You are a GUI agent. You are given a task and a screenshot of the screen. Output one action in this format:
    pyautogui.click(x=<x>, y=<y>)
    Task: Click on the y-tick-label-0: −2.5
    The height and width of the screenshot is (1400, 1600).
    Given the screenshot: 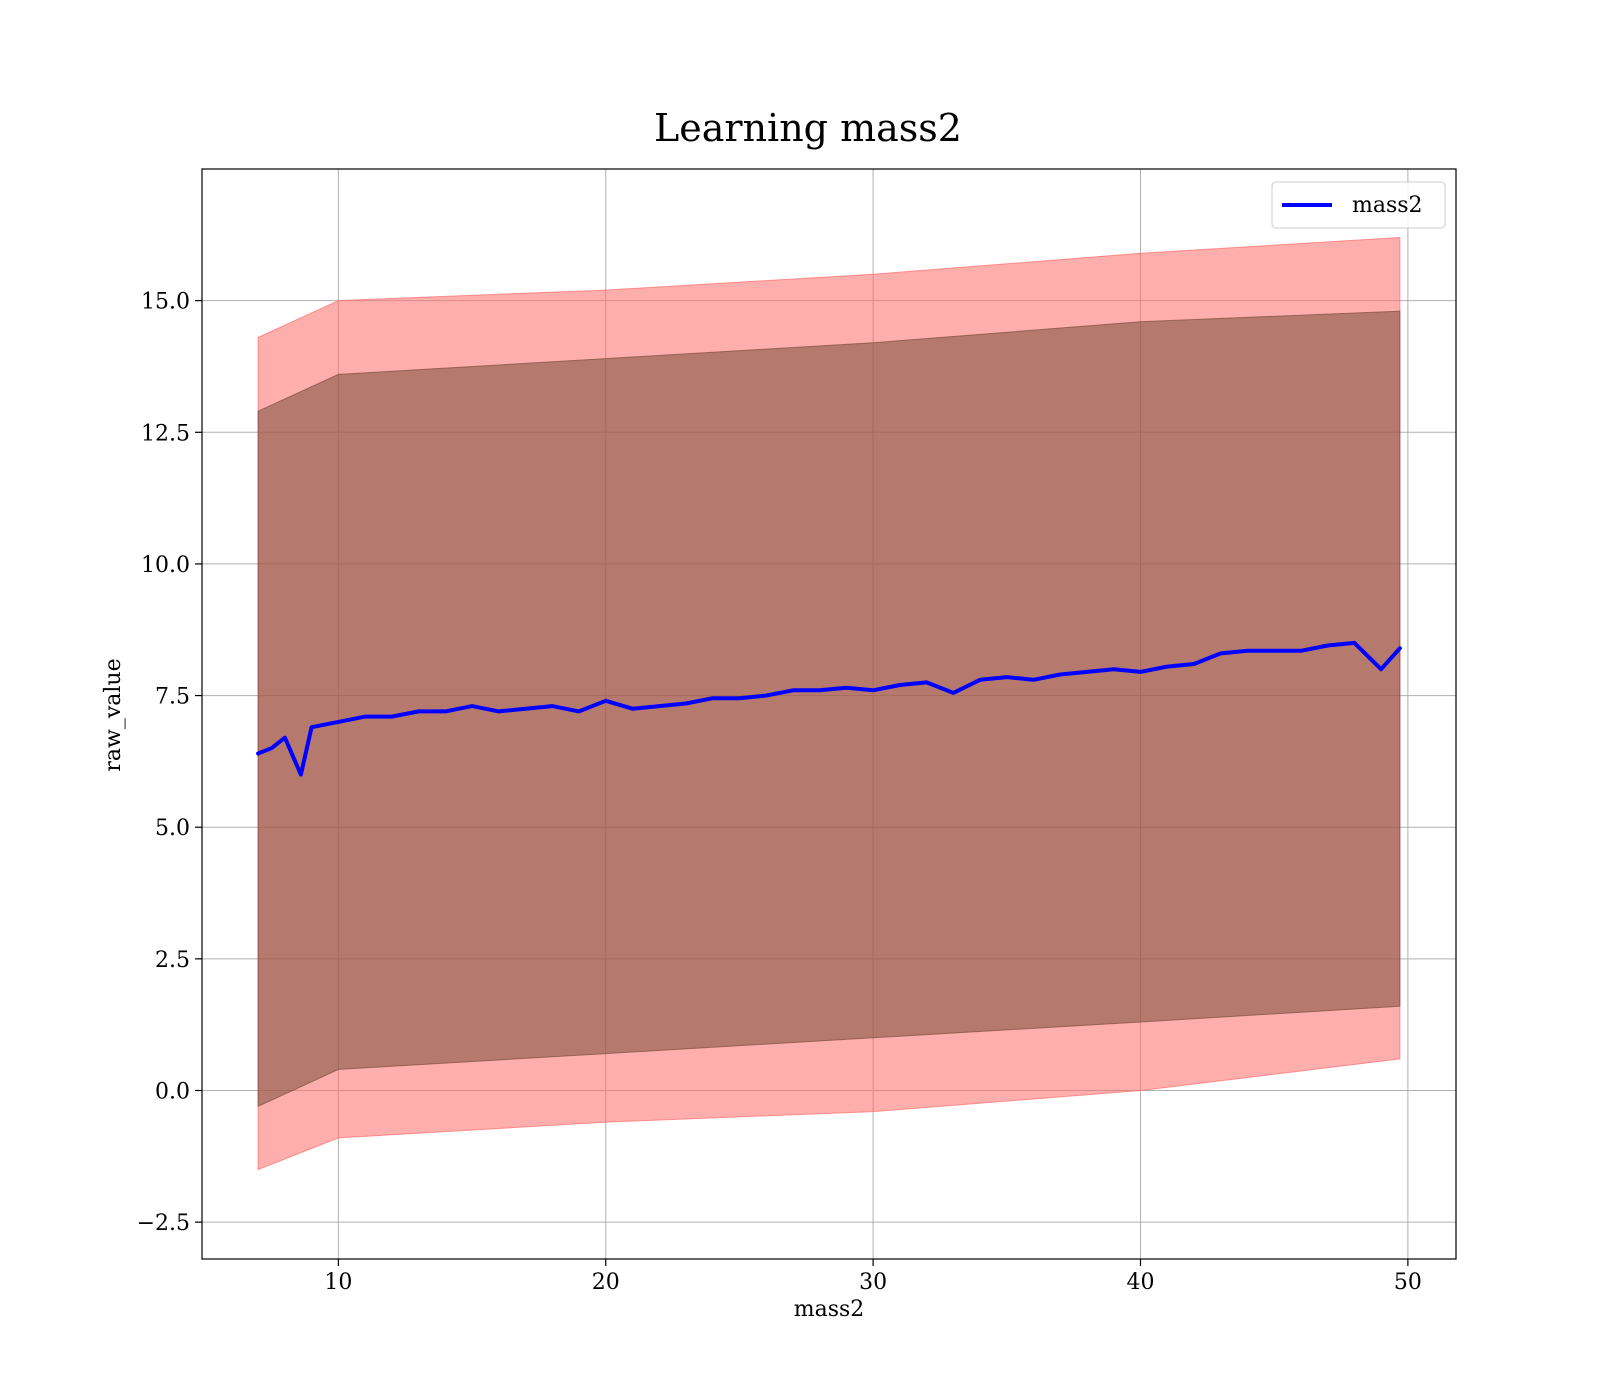 What is the action you would take?
    pyautogui.click(x=163, y=1223)
    